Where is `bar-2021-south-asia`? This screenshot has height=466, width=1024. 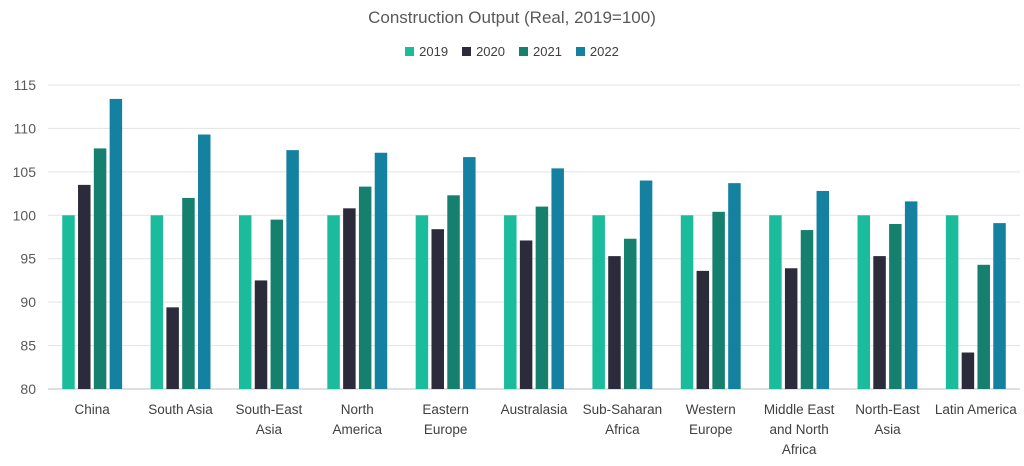
bar-2021-south-asia is located at coordinates (188, 293).